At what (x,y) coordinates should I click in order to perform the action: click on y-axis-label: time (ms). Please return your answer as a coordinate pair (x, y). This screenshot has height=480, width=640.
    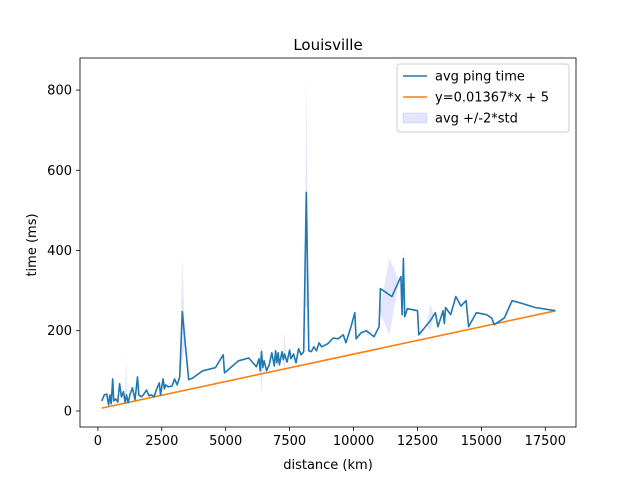
    Looking at the image, I should click on (32, 244).